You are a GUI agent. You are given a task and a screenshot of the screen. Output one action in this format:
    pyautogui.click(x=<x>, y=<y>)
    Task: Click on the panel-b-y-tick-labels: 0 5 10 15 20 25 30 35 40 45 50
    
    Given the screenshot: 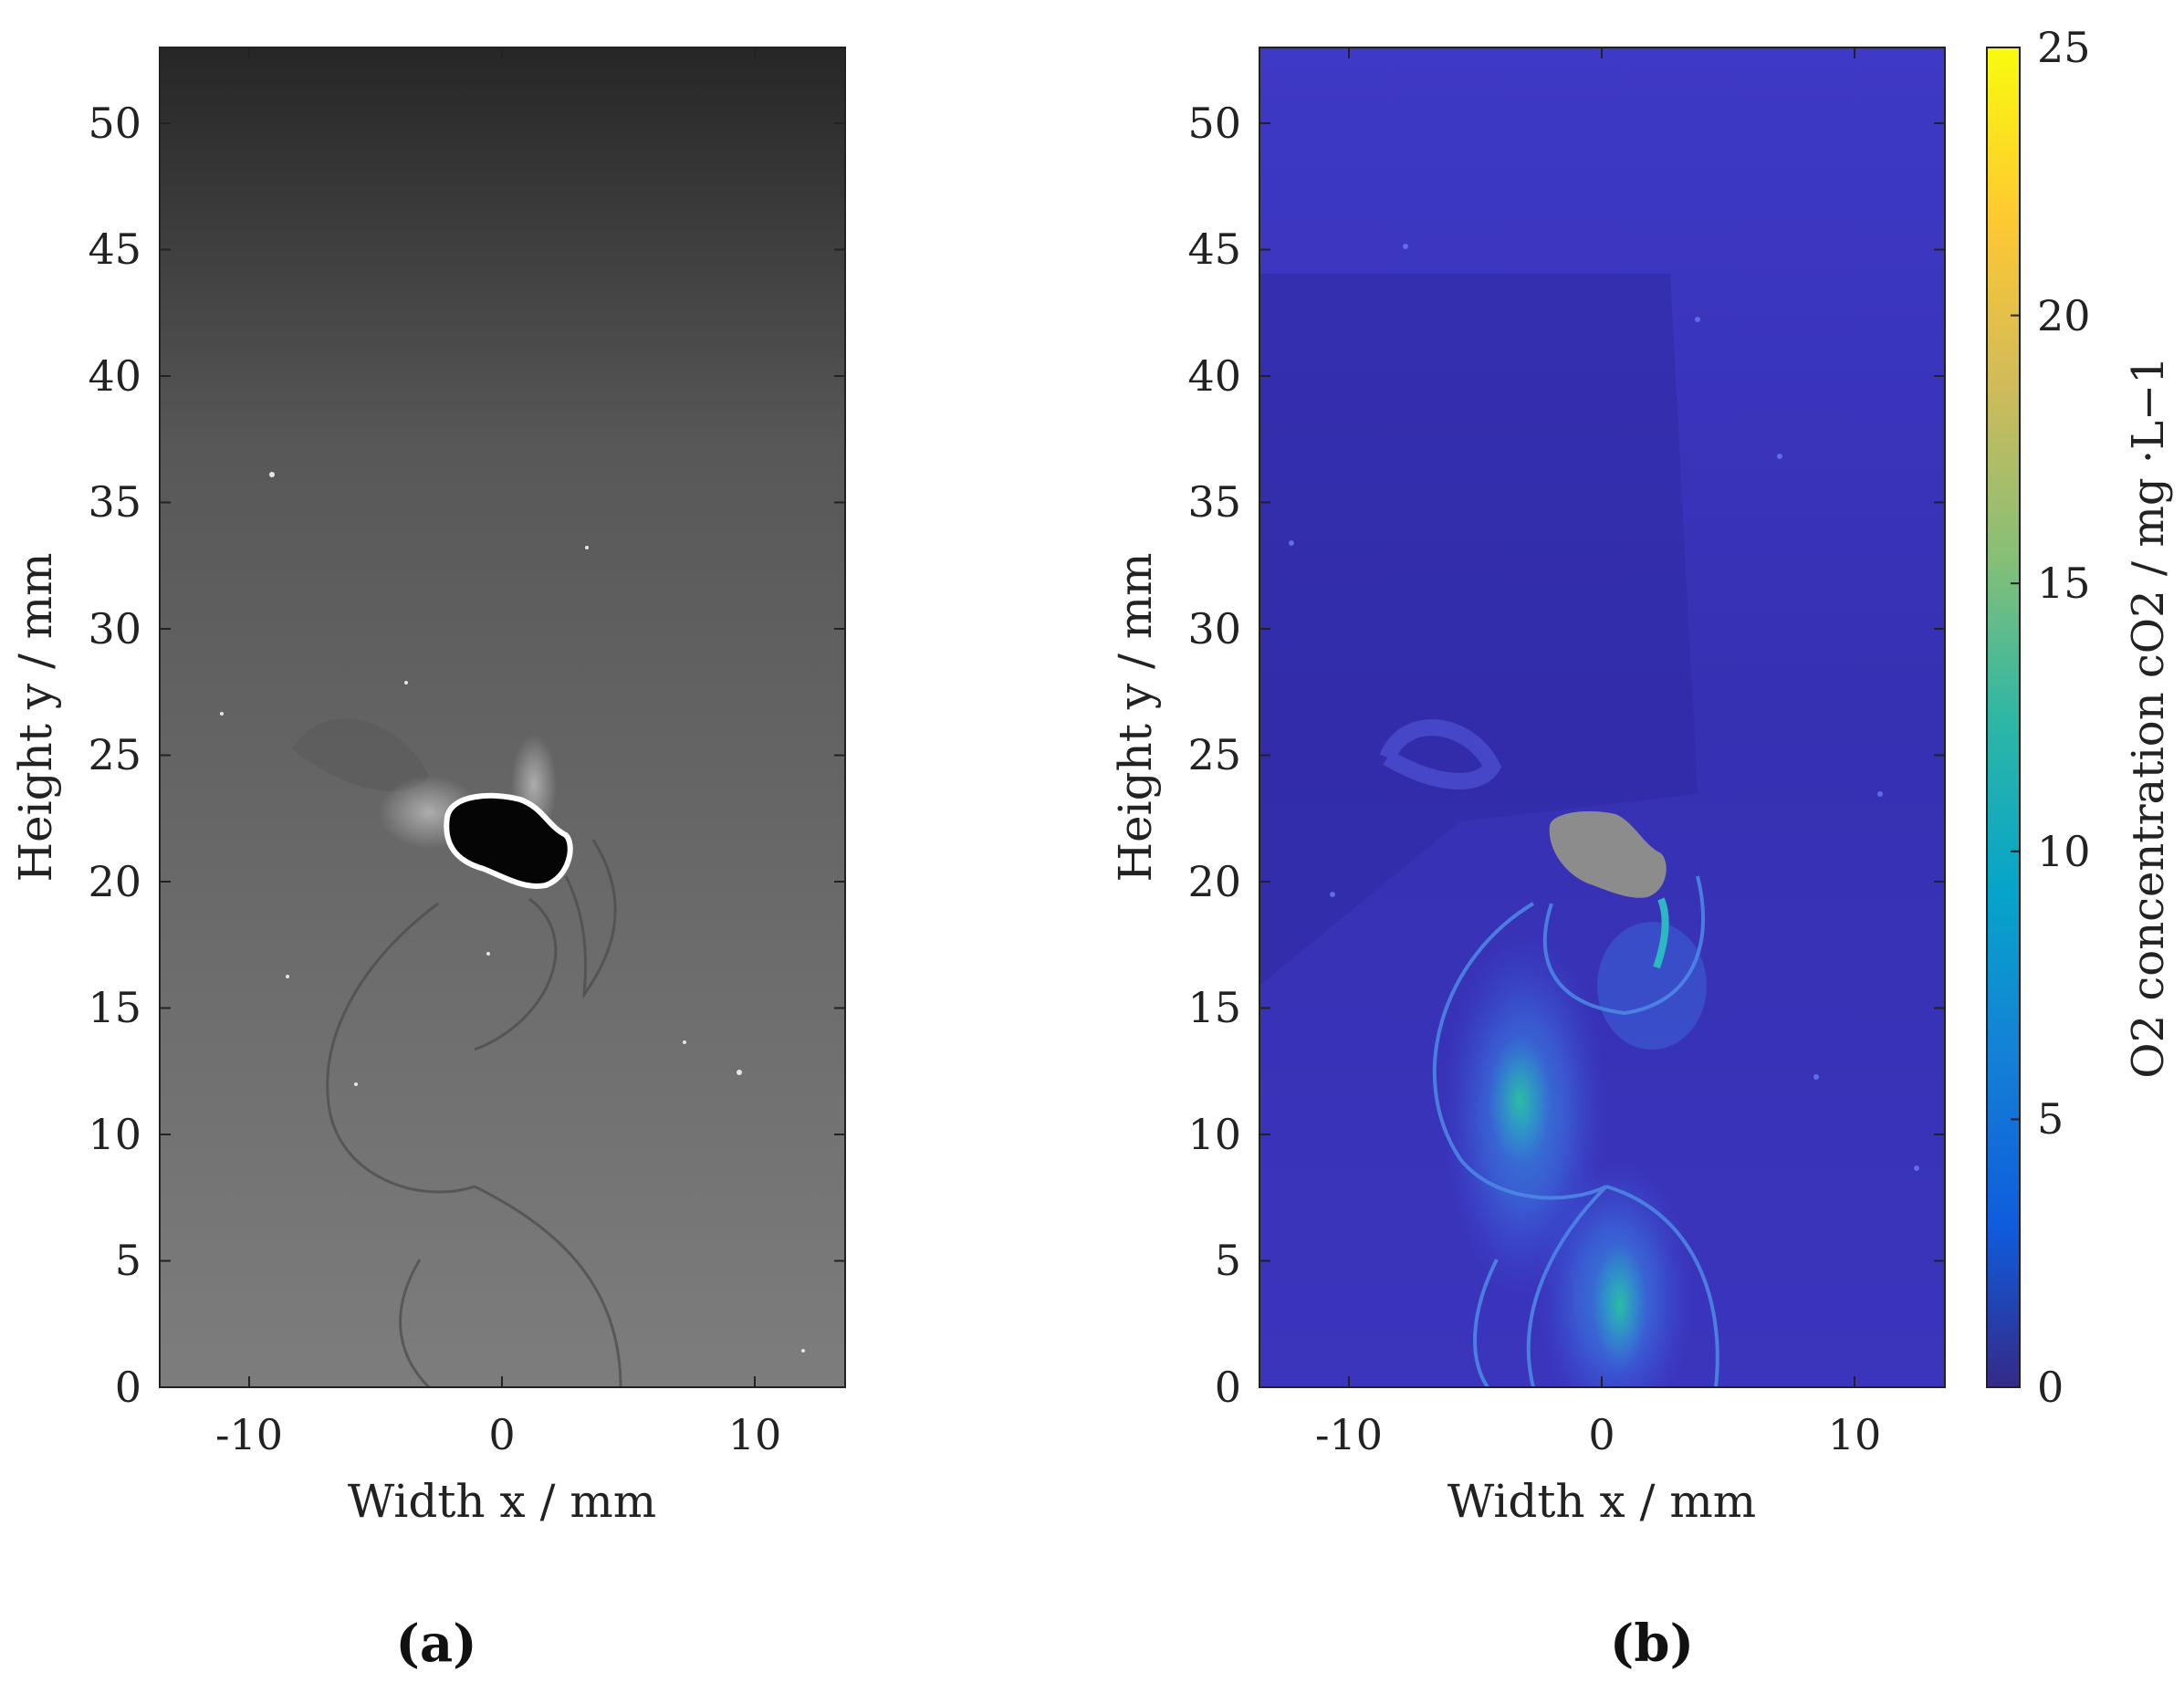 What is the action you would take?
    pyautogui.click(x=1214, y=755)
    